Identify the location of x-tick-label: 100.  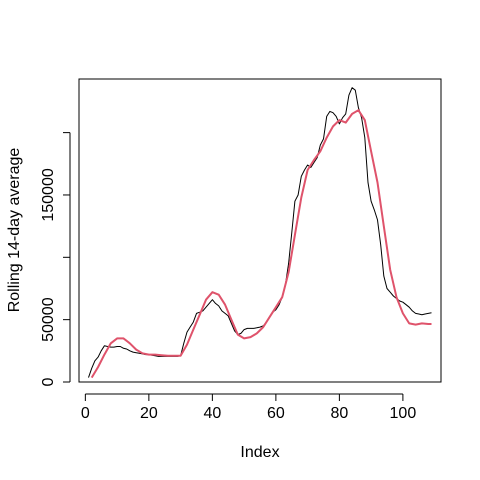
(403, 413).